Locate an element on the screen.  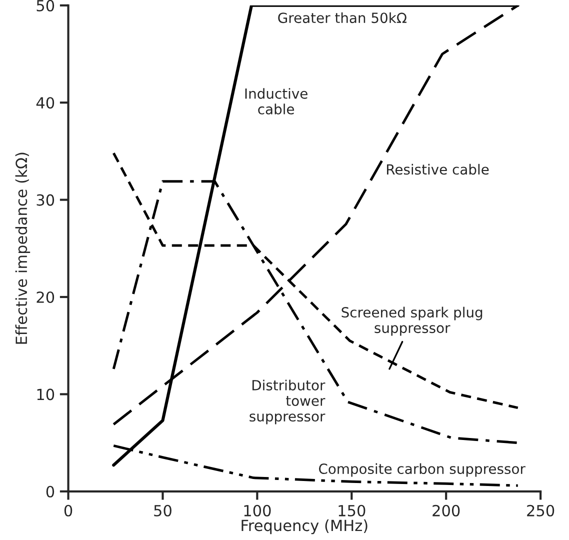
series-label: Resistive cable is located at coordinates (438, 169).